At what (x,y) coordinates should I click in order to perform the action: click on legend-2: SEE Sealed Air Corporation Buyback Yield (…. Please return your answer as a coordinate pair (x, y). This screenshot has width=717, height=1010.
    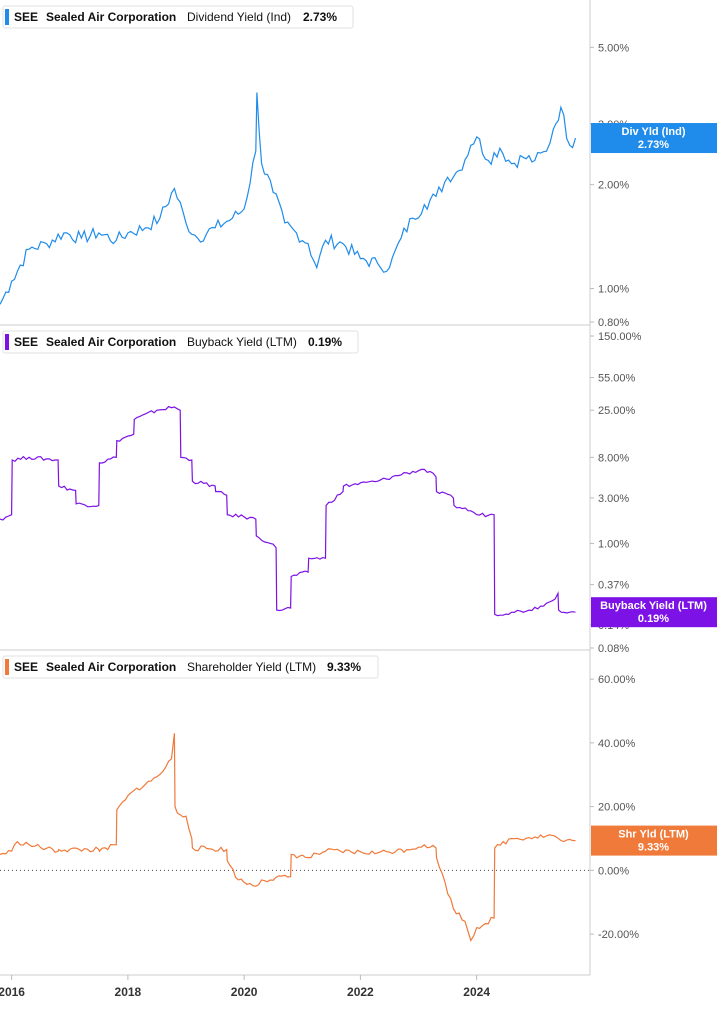
    Looking at the image, I should click on (180, 342).